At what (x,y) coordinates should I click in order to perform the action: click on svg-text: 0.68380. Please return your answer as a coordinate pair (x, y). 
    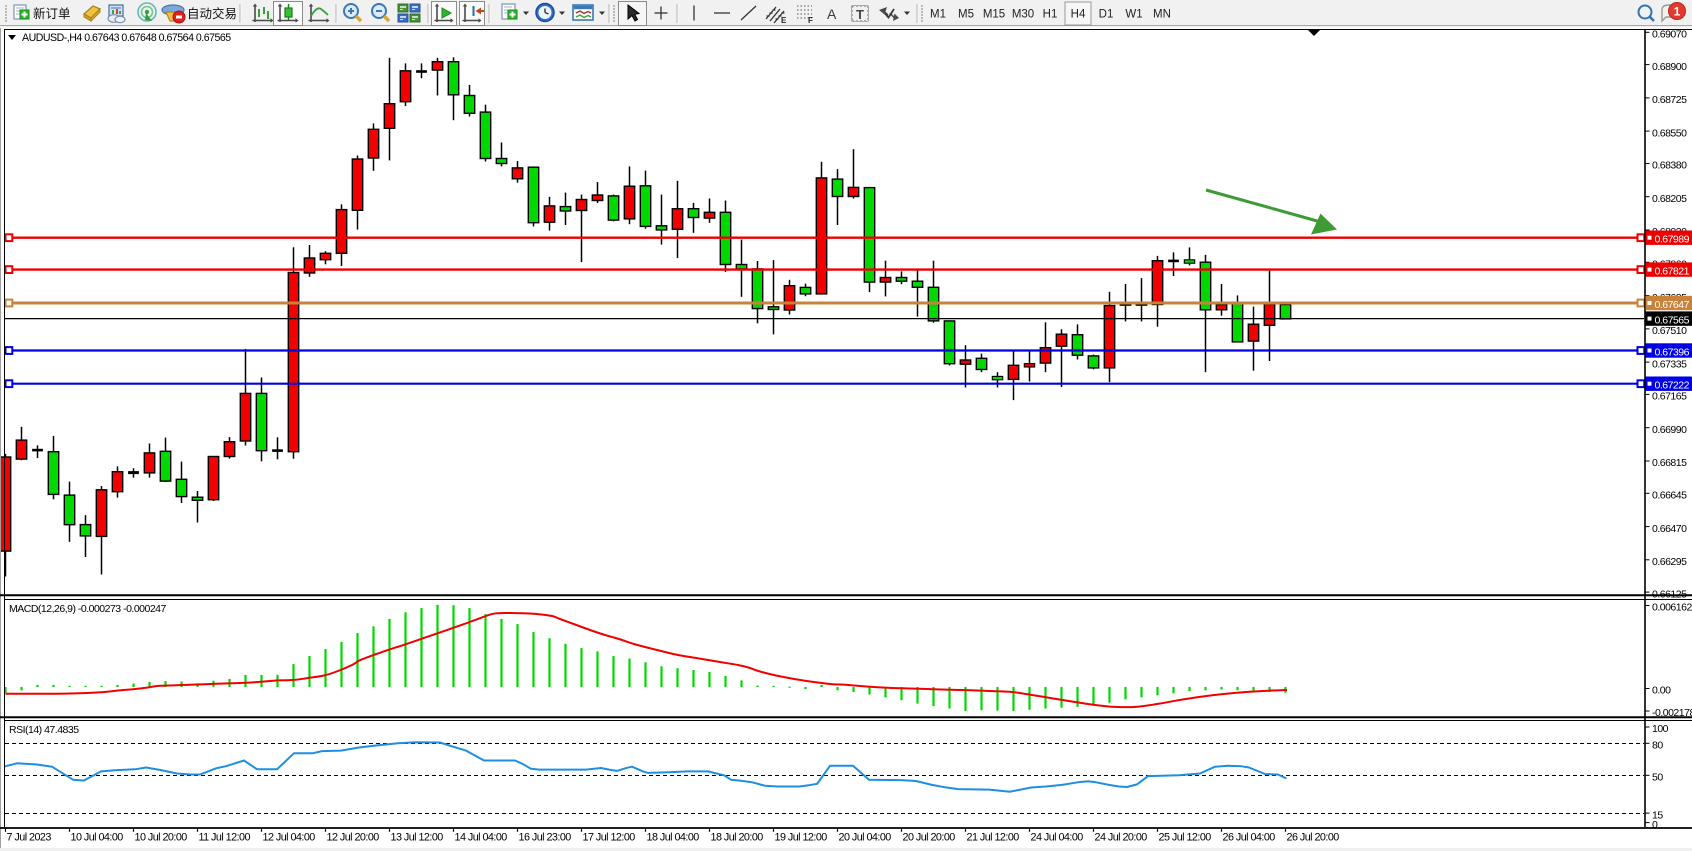
    Looking at the image, I should click on (1669, 166).